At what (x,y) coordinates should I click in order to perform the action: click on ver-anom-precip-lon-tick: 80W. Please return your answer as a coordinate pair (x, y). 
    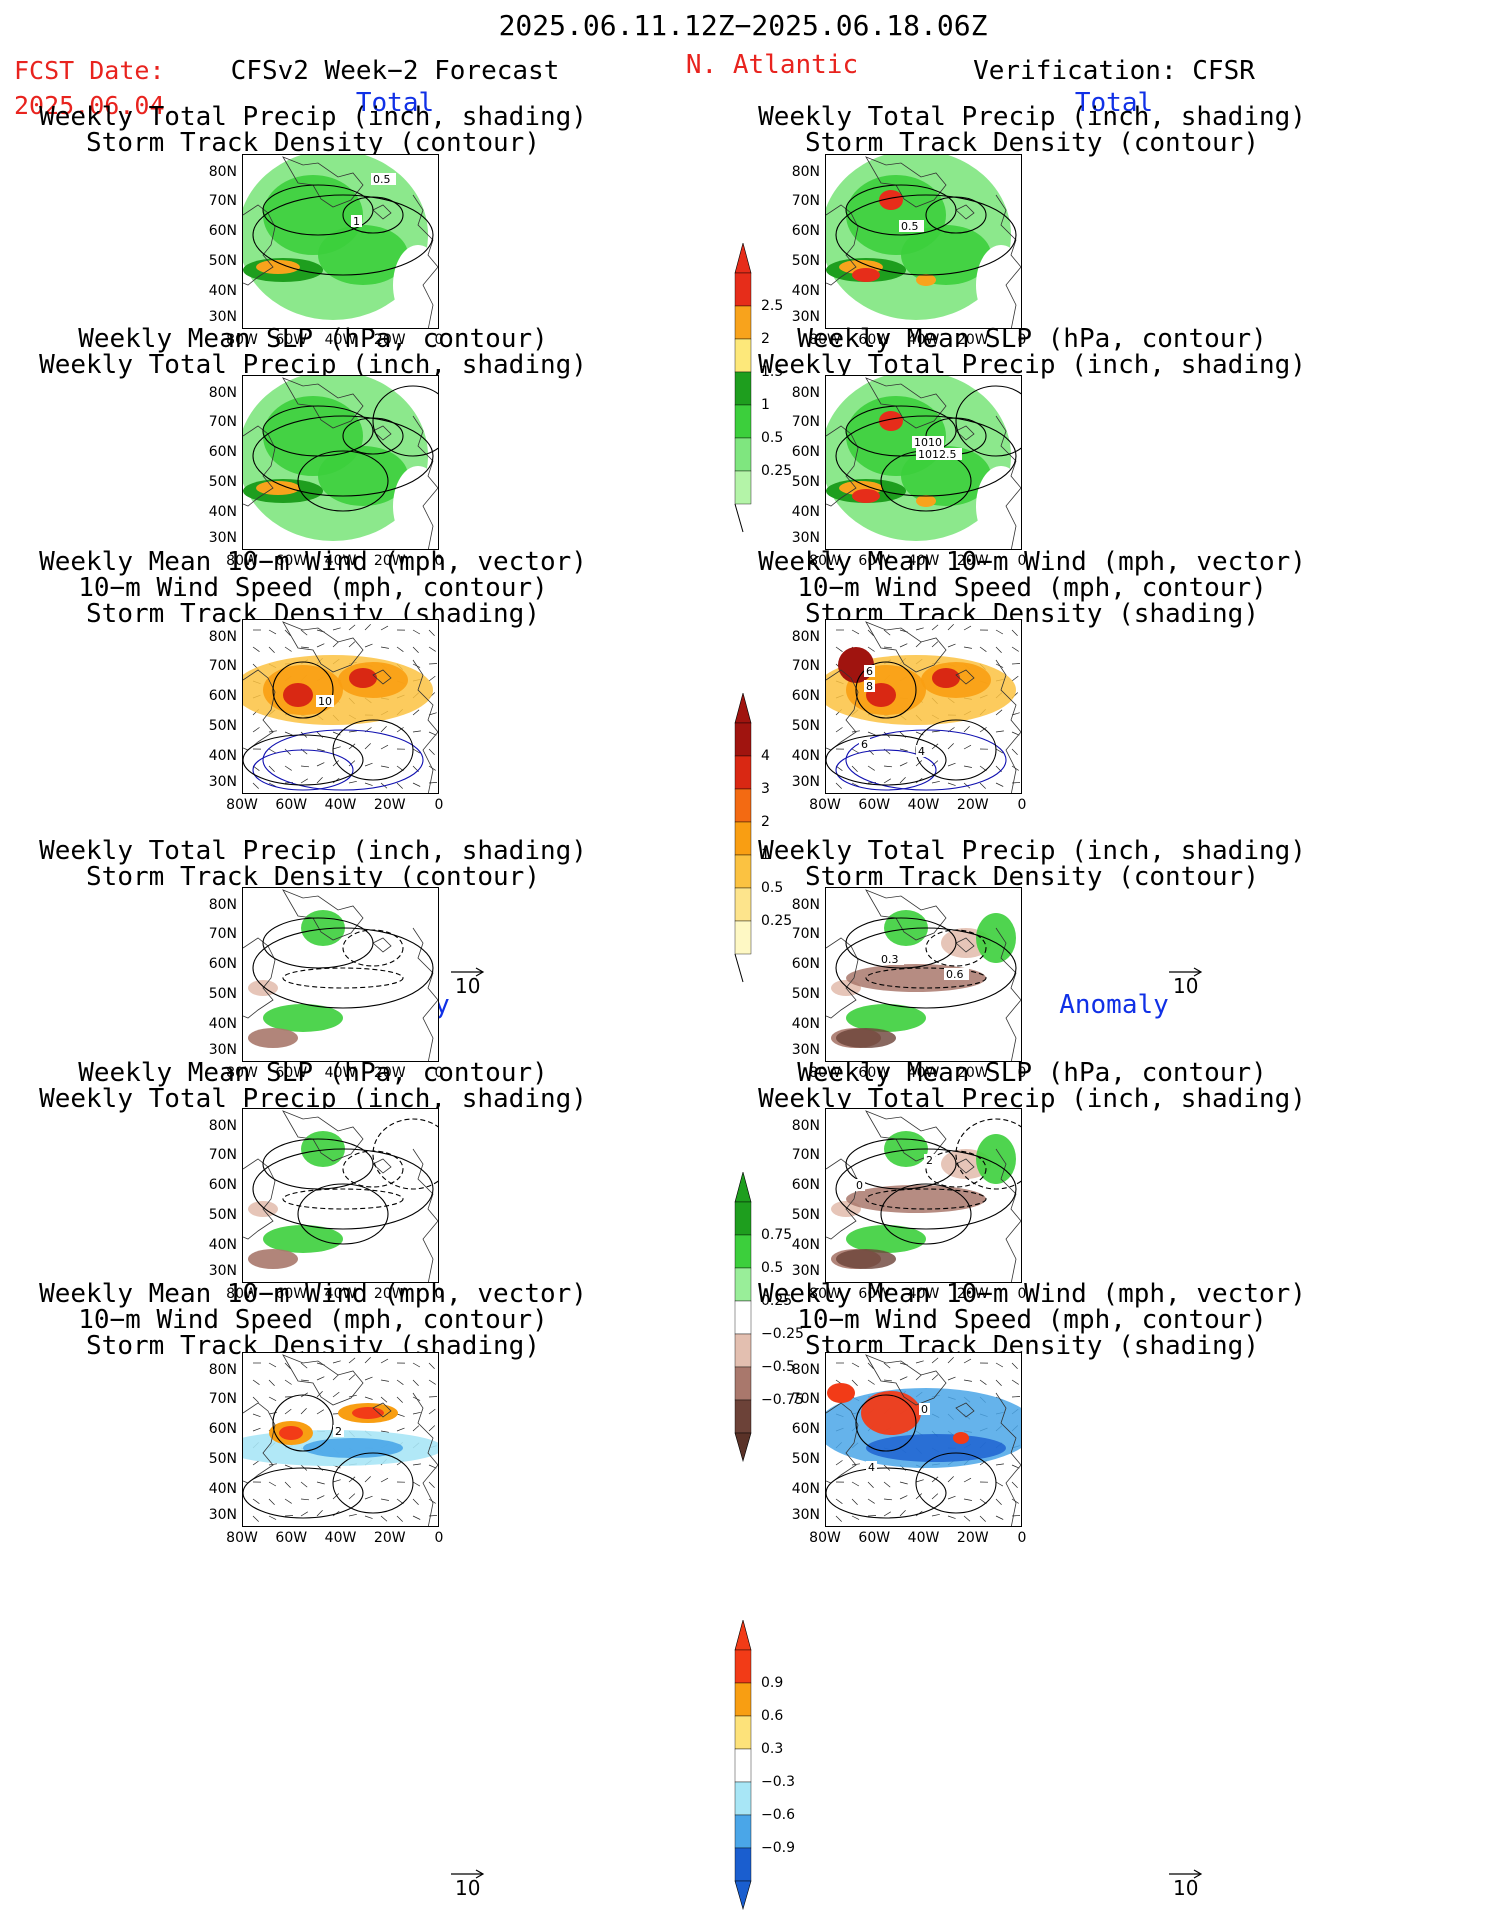
    Looking at the image, I should click on (825, 1073).